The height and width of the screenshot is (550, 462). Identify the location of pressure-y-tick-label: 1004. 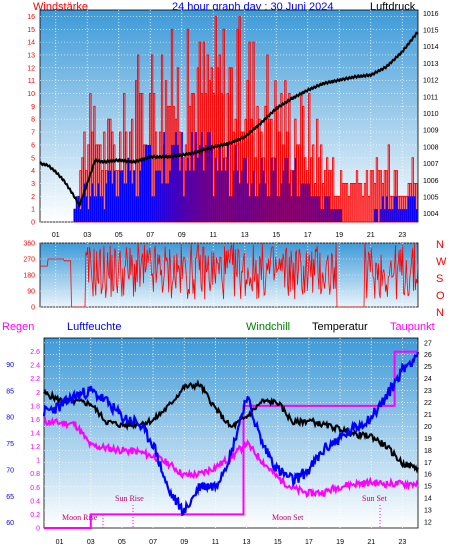
(431, 214).